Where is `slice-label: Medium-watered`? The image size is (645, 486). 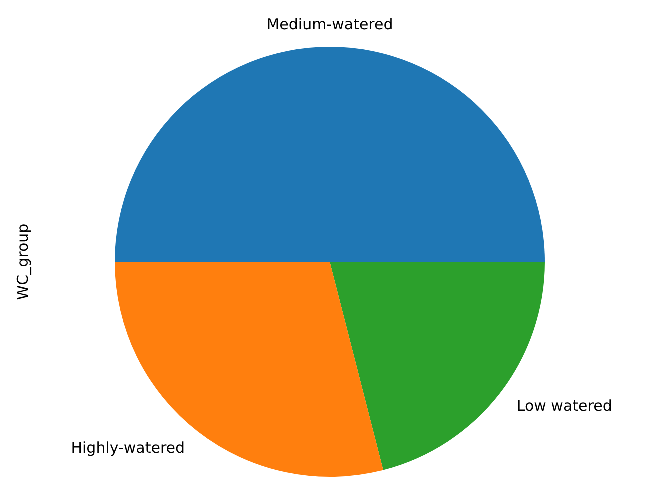 slice-label: Medium-watered is located at coordinates (330, 24).